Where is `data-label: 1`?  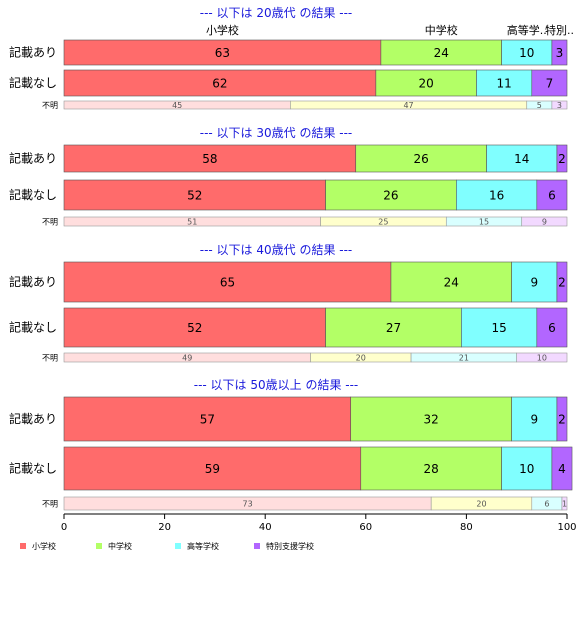 data-label: 1 is located at coordinates (564, 504).